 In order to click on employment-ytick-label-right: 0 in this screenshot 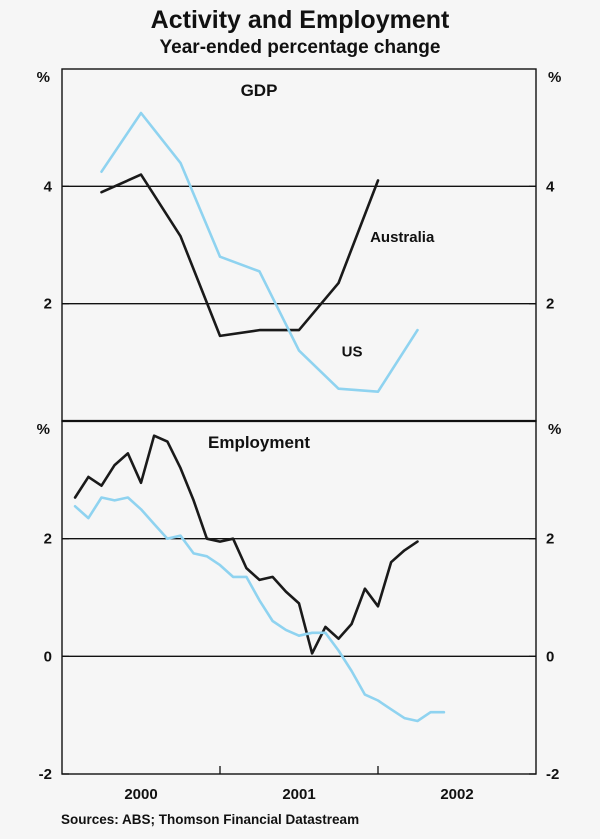, I will do `click(550, 656)`.